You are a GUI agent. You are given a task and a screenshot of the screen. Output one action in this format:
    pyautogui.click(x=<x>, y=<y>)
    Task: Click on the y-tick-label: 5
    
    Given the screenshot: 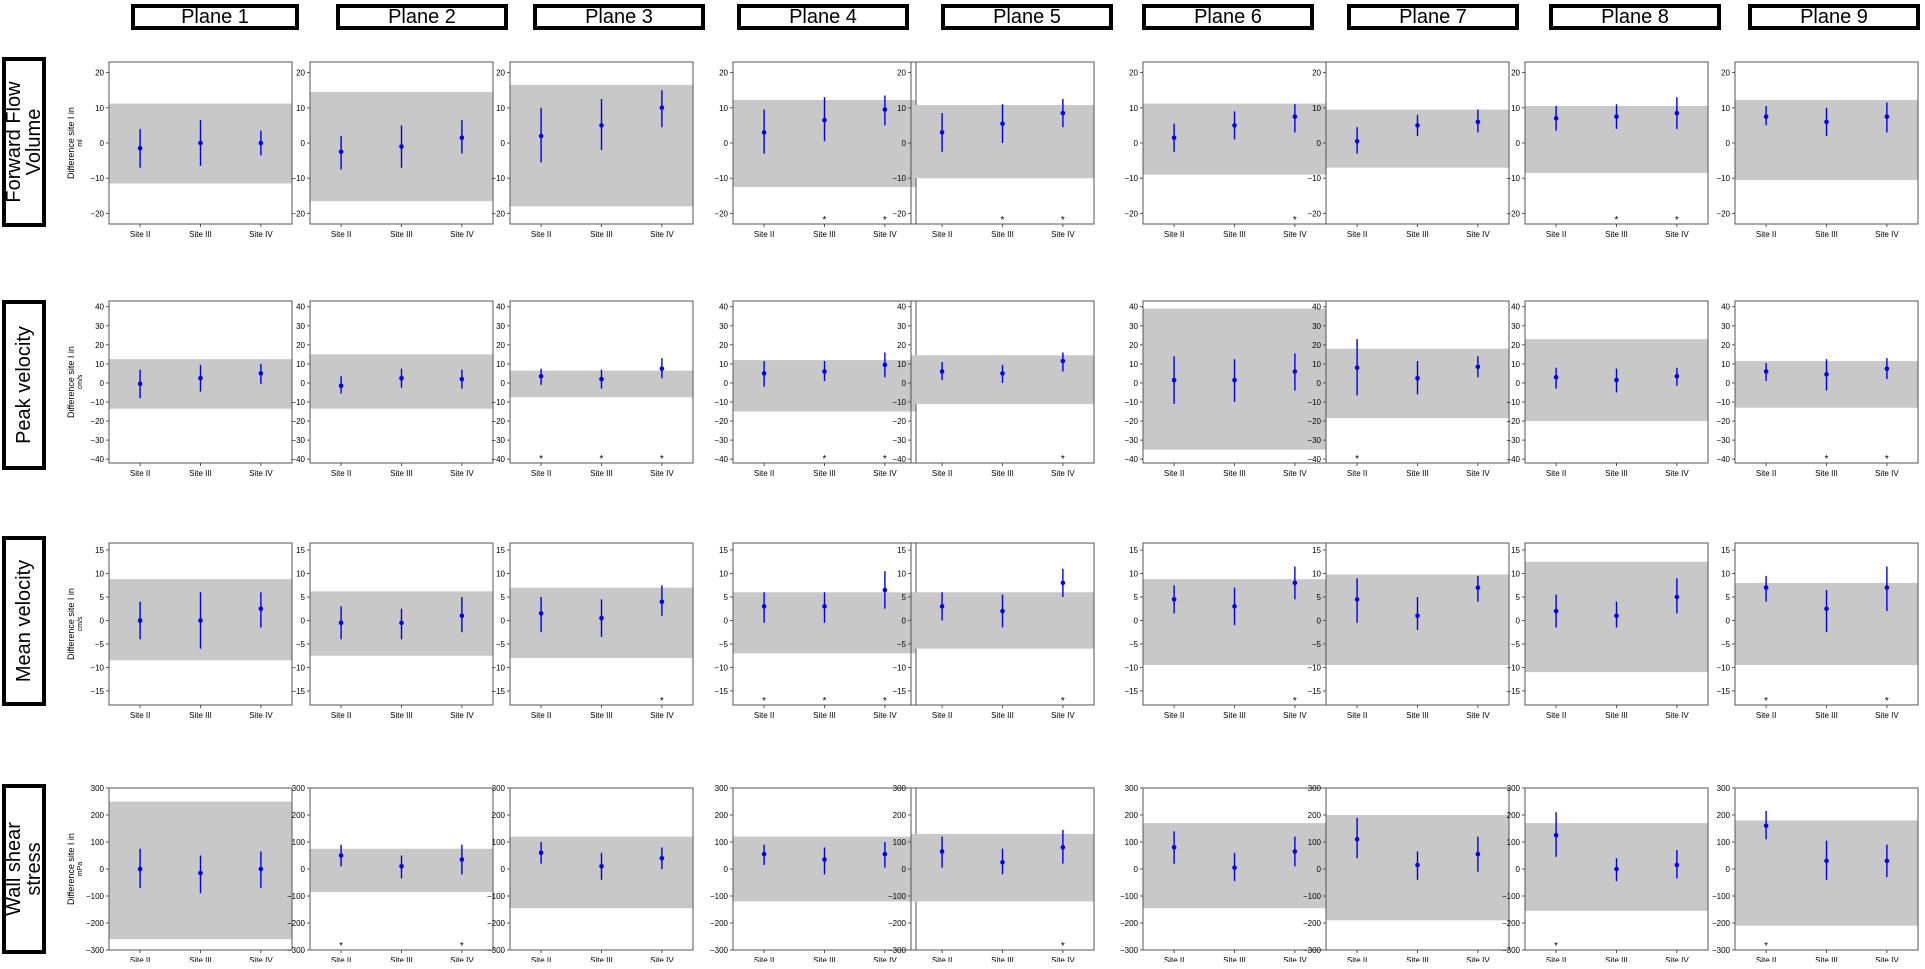 What is the action you would take?
    pyautogui.click(x=726, y=597)
    